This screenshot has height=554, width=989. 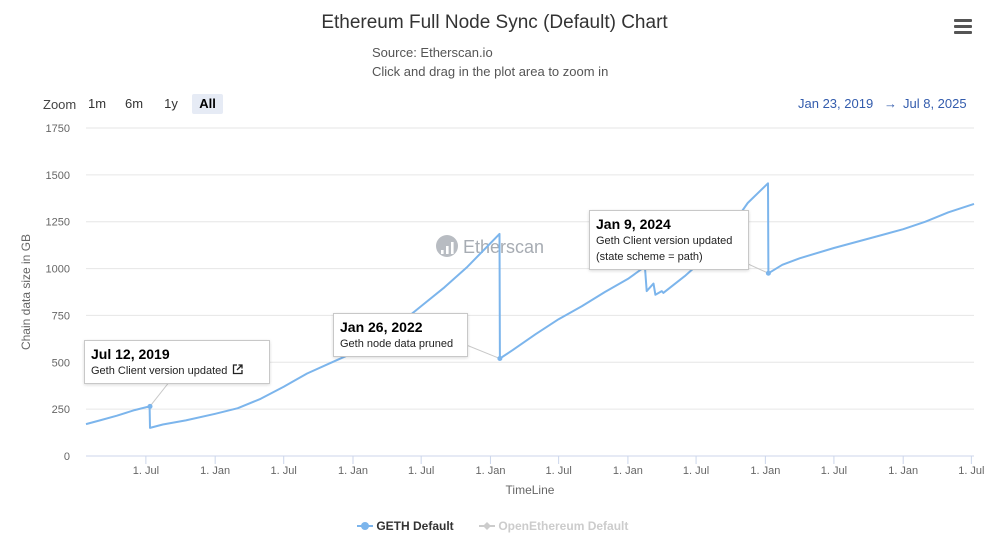 I want to click on zoom-1y-button: 1y, so click(x=171, y=103).